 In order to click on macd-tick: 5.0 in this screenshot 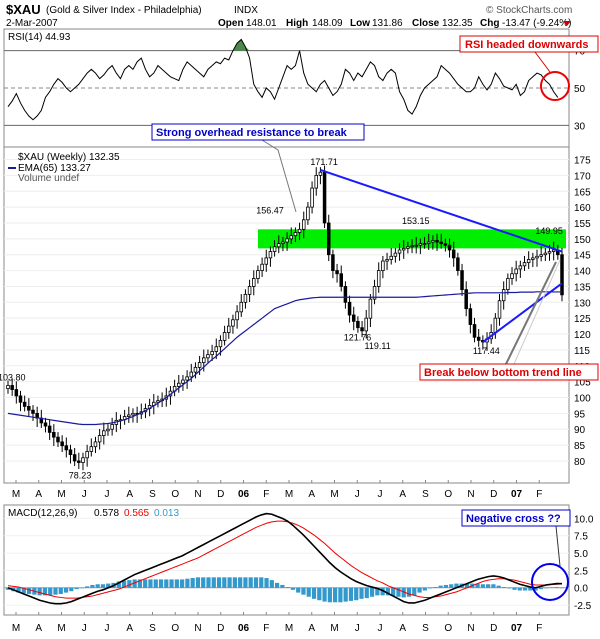, I will do `click(581, 554)`.